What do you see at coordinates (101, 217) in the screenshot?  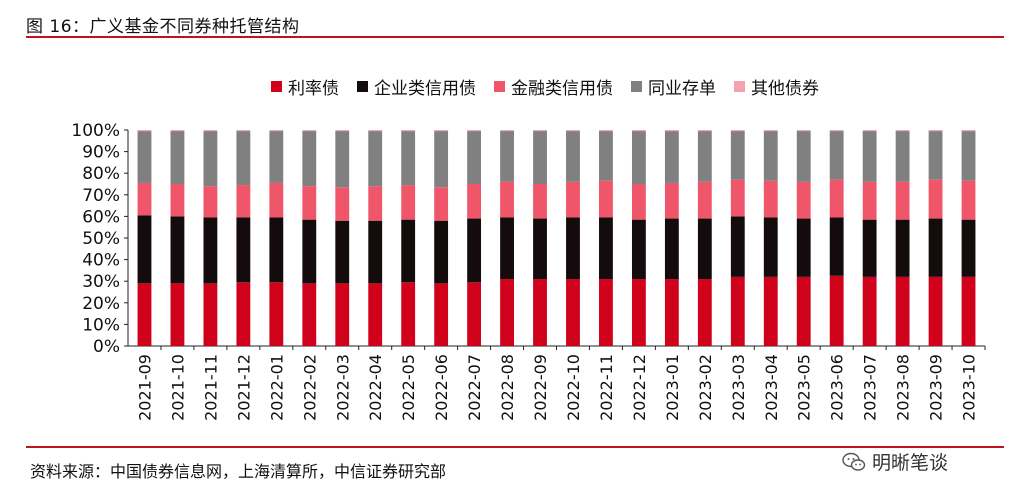 I see `y-tick-label: 60%` at bounding box center [101, 217].